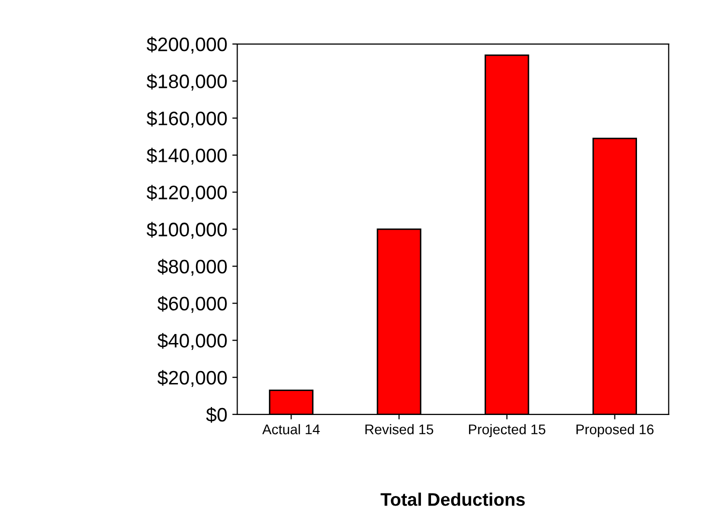 This screenshot has width=719, height=518. I want to click on y-tick-label: $0, so click(216, 415).